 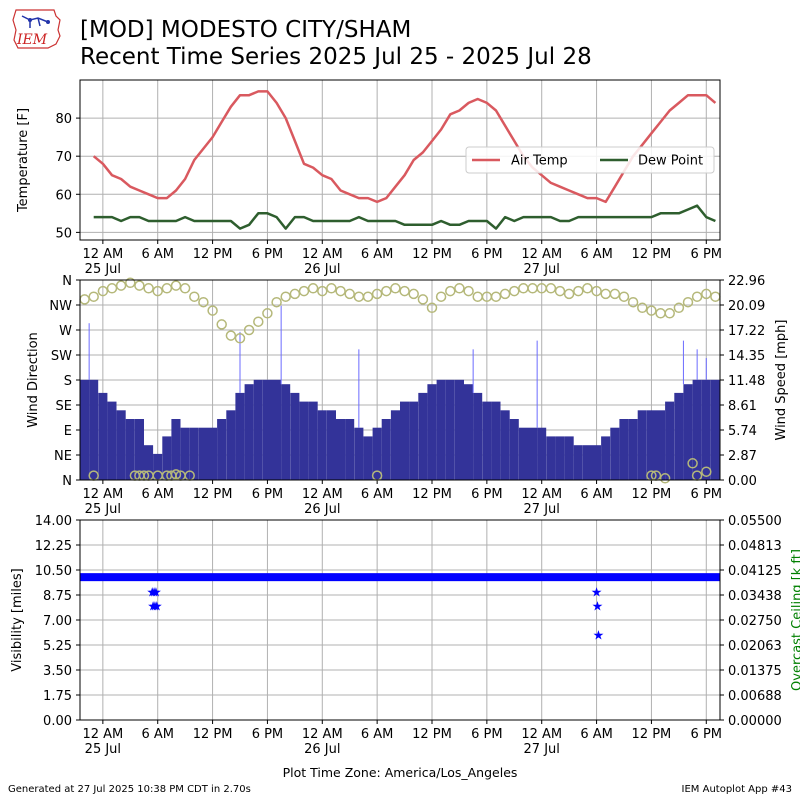 I want to click on wind-speed-ytick-label: 14.35, so click(x=746, y=356).